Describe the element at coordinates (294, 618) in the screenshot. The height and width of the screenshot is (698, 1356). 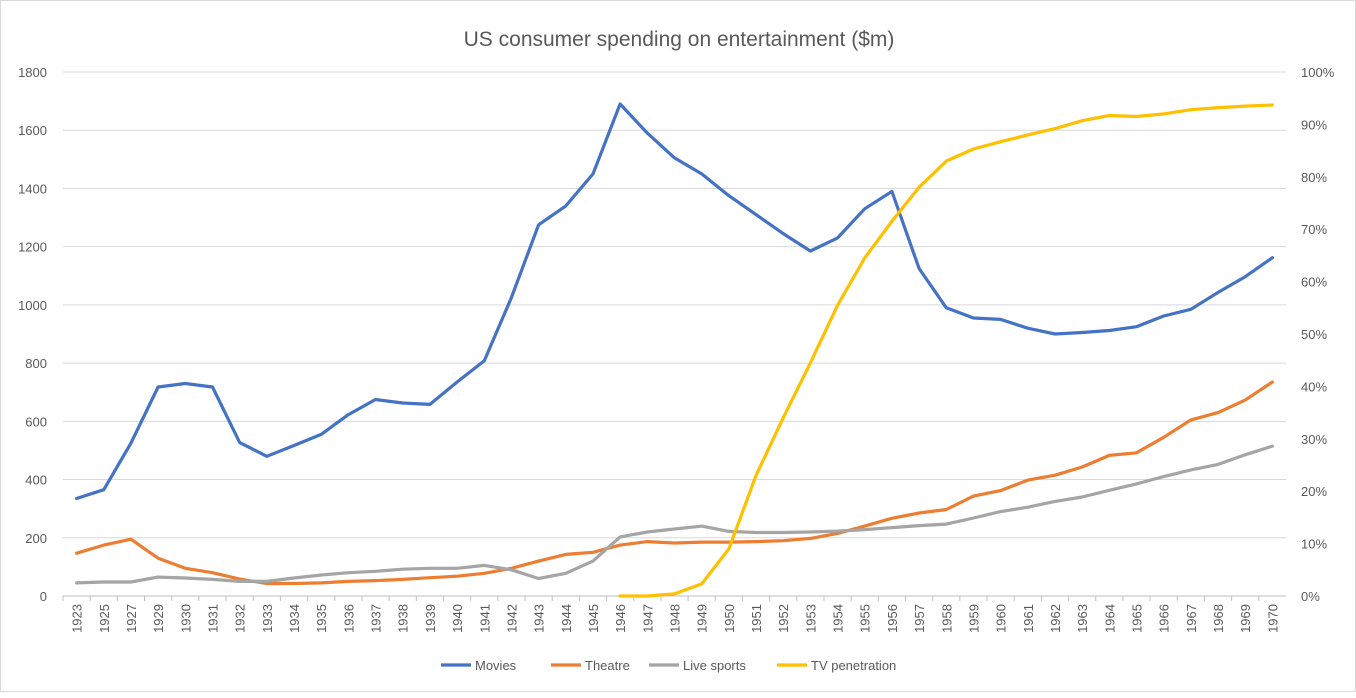
I see `x-tick-label: 1934` at that location.